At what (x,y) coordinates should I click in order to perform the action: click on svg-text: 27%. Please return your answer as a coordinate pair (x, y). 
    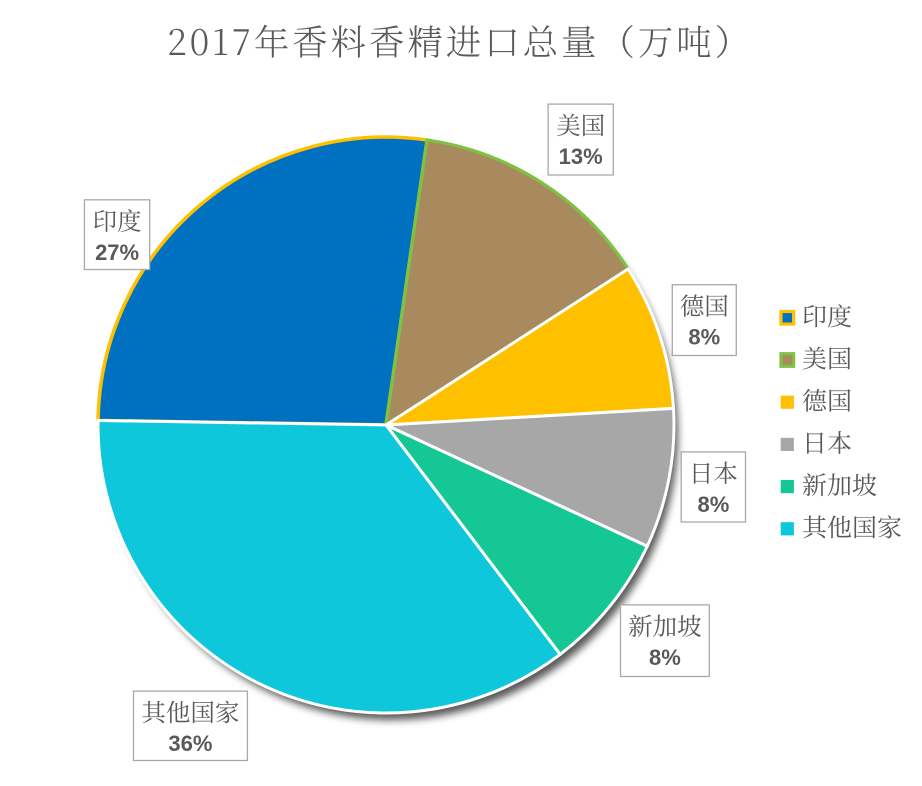
    Looking at the image, I should click on (117, 252).